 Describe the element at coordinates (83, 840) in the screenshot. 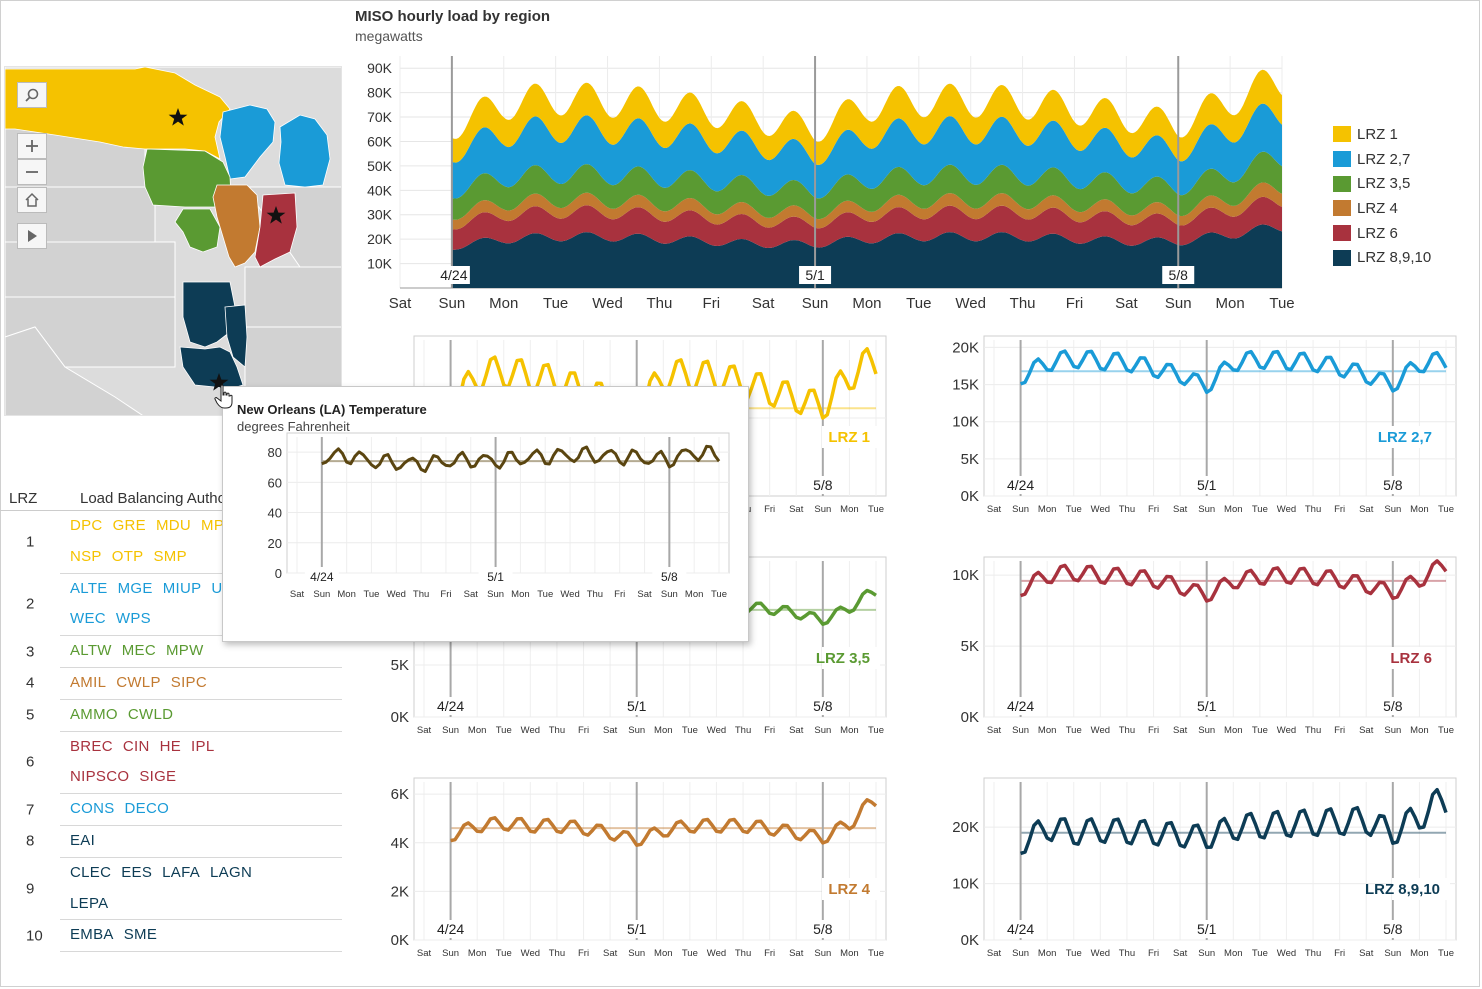

I see `lba-code: EAI` at that location.